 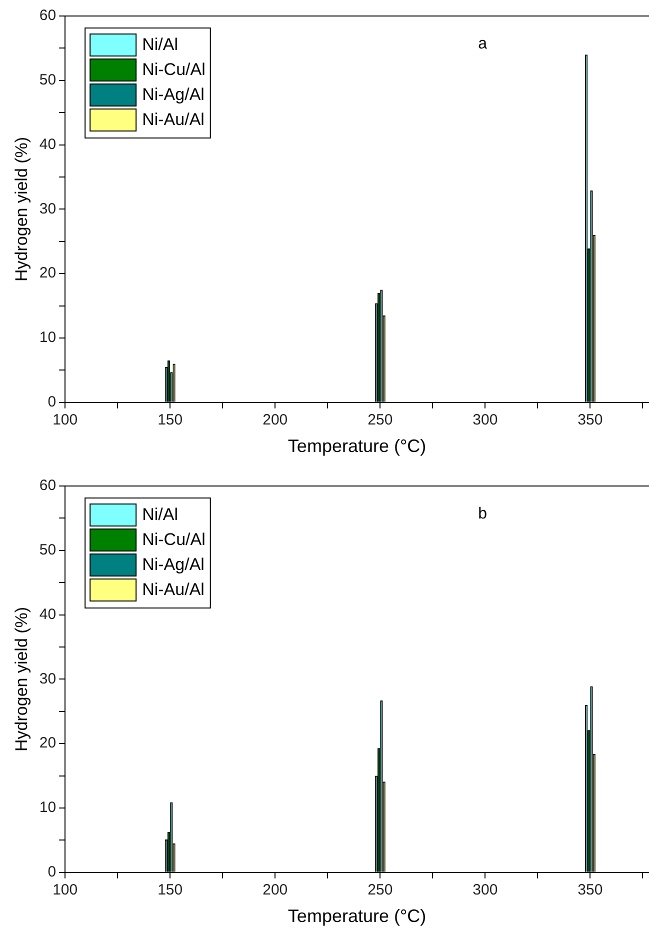 What do you see at coordinates (483, 43) in the screenshot?
I see `annotation: a` at bounding box center [483, 43].